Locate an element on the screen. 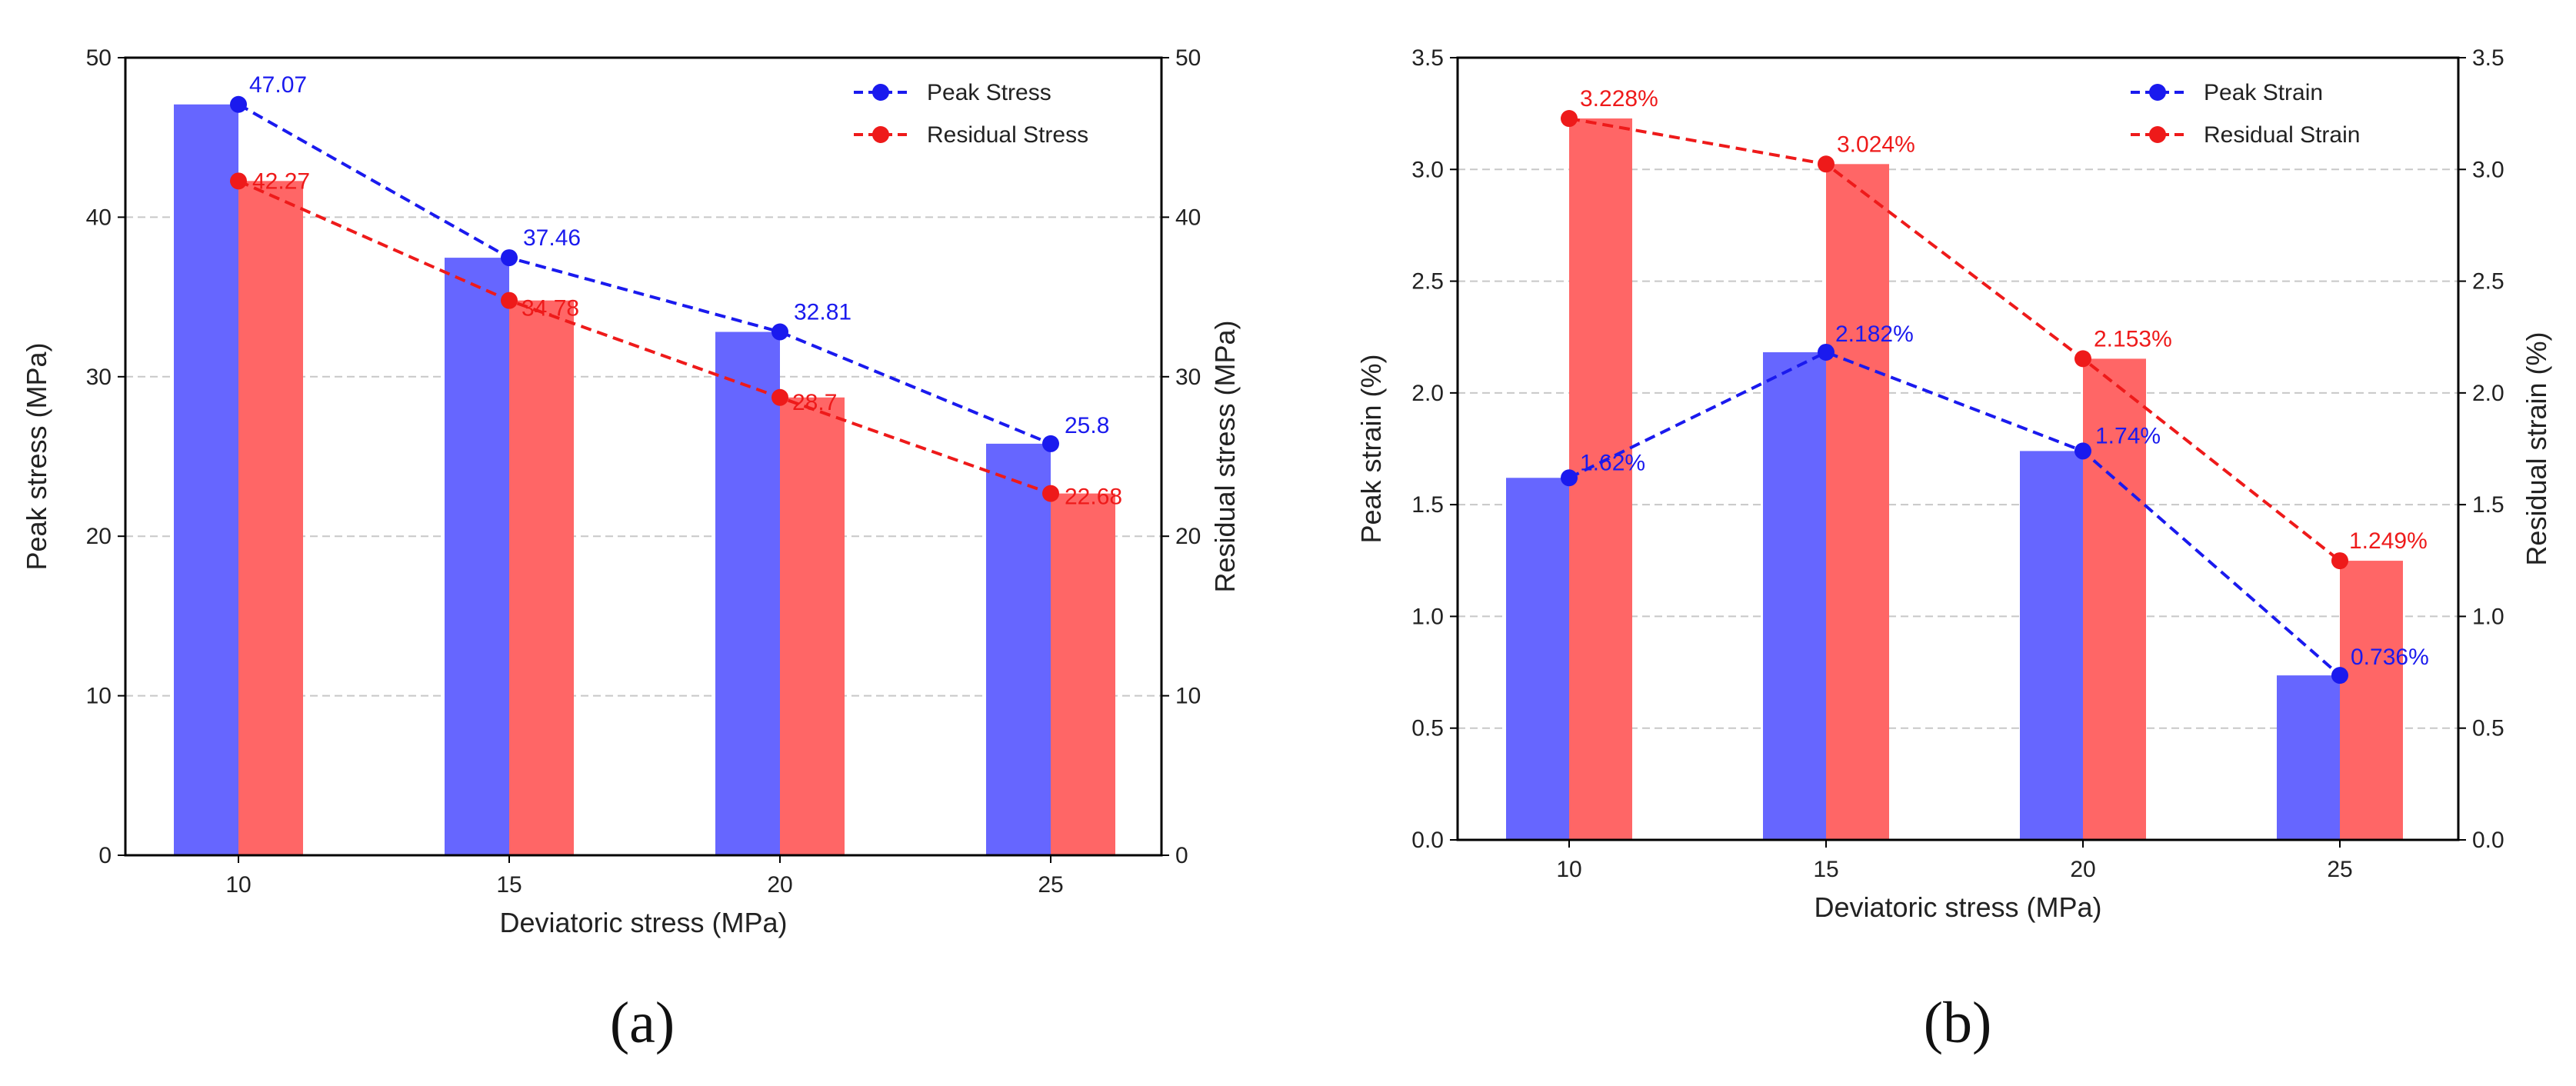  panel-caption: (a) is located at coordinates (642, 1023).